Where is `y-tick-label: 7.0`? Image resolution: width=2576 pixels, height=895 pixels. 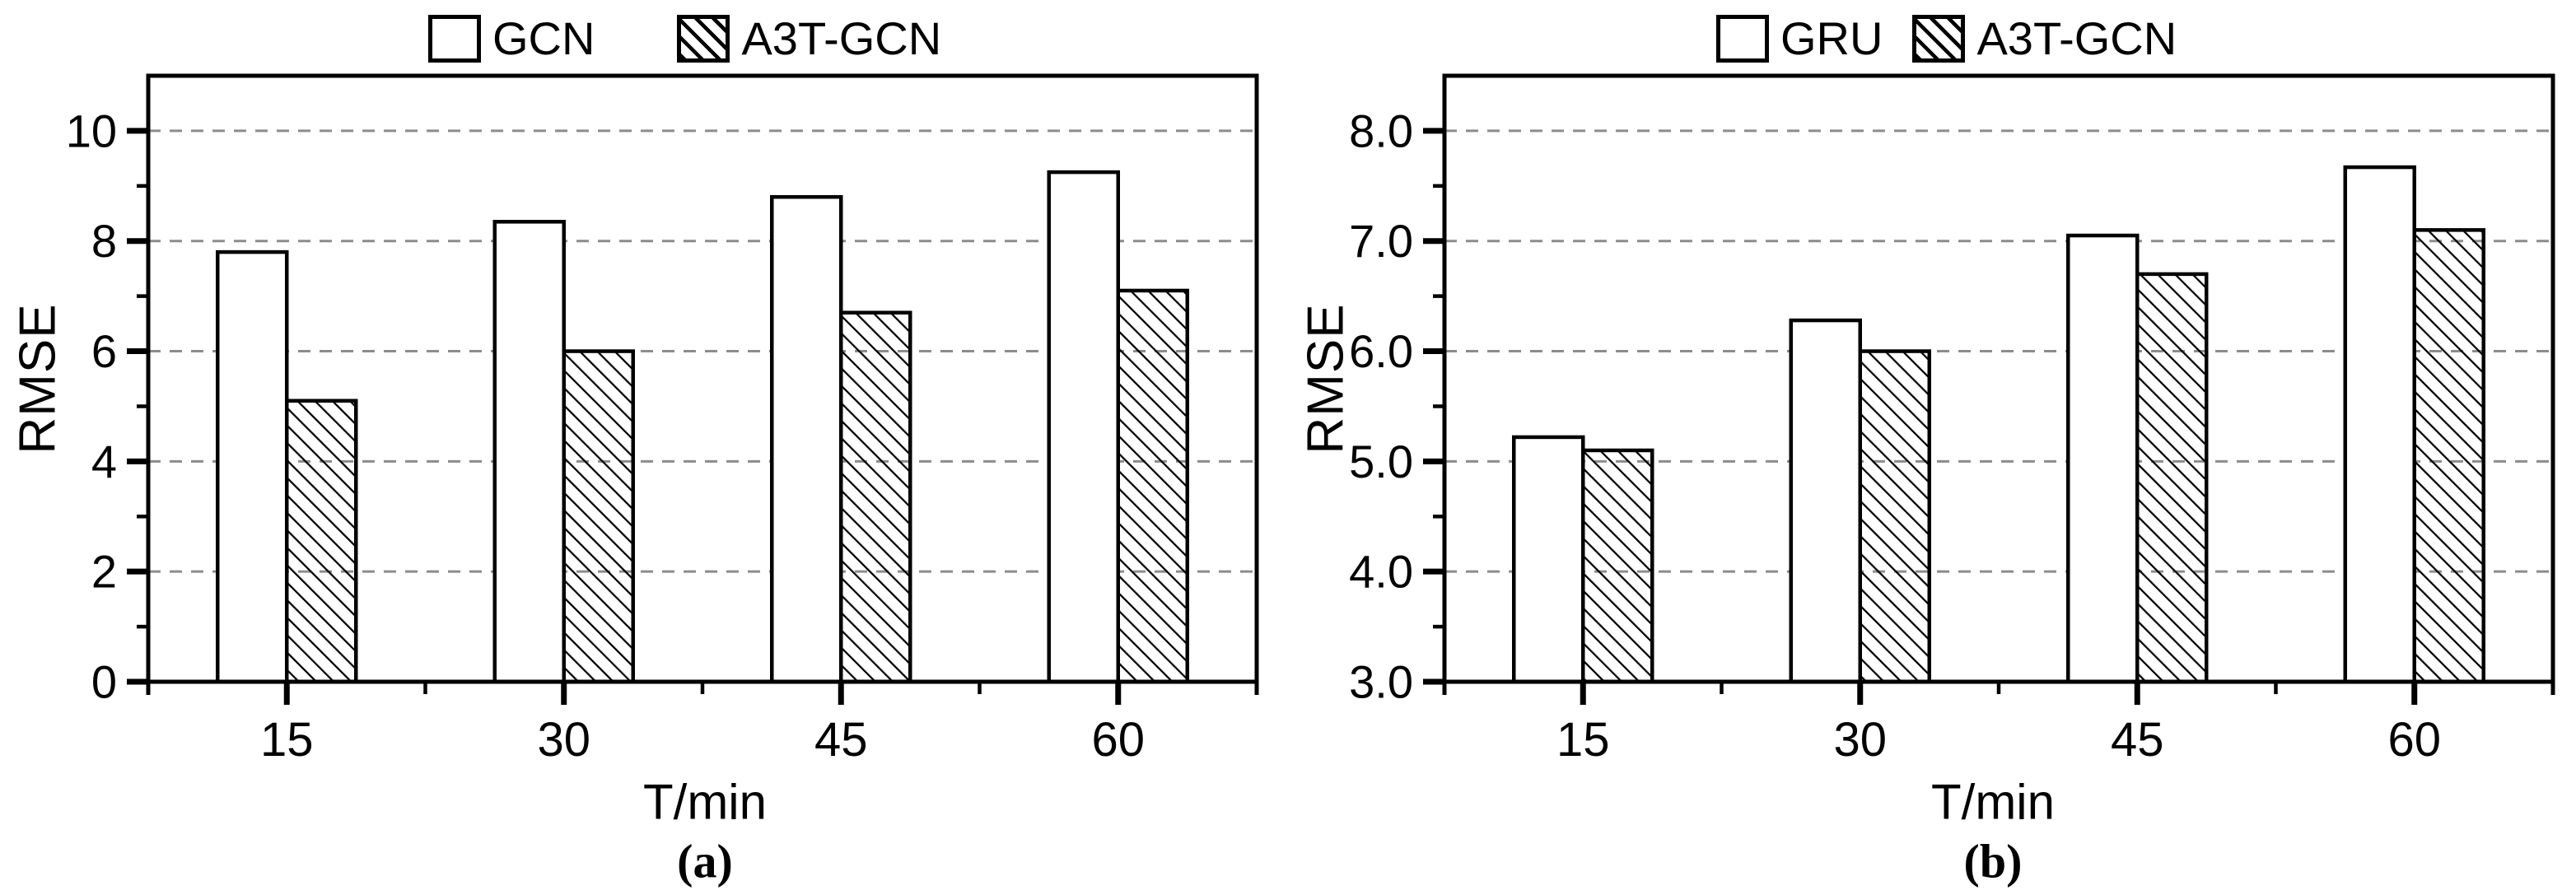 y-tick-label: 7.0 is located at coordinates (1381, 241).